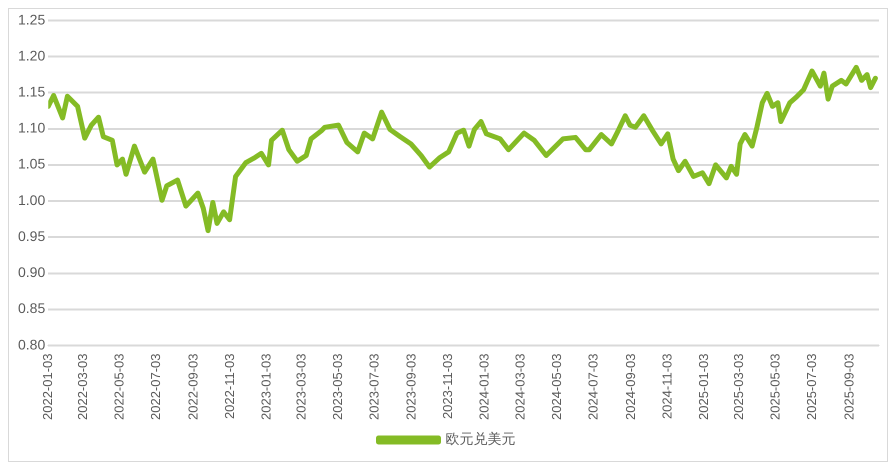 This screenshot has width=896, height=470. I want to click on y-tick-label: 1.15, so click(32, 92).